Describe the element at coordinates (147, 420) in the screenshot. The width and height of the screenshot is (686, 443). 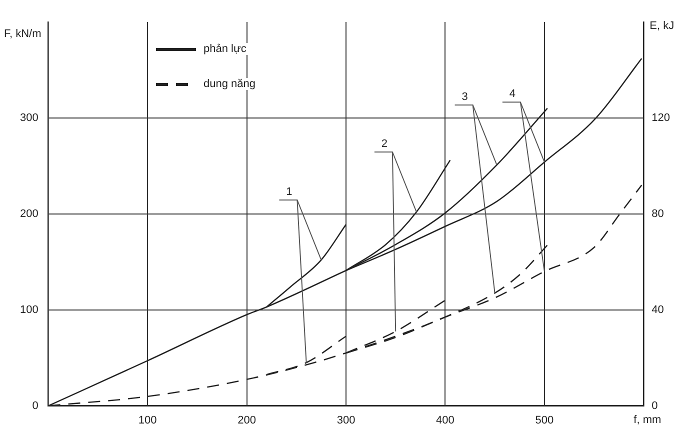
I see `x-tick-label: 100` at that location.